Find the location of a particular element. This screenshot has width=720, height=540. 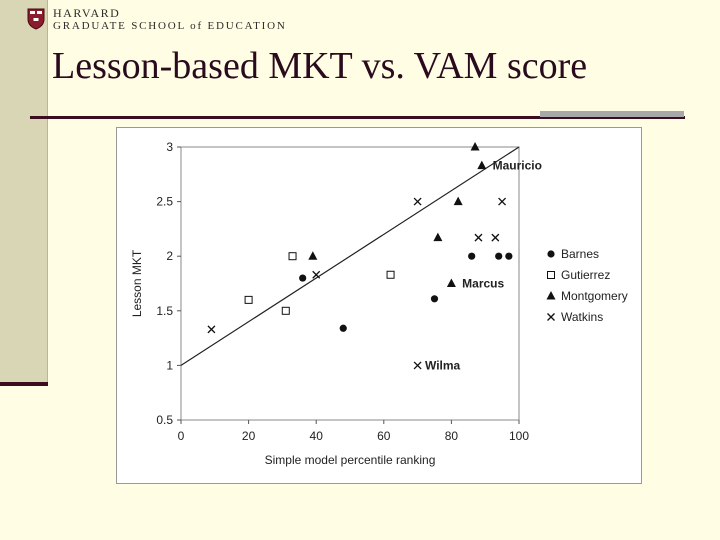

y-tick-label: 2 is located at coordinates (169, 256).